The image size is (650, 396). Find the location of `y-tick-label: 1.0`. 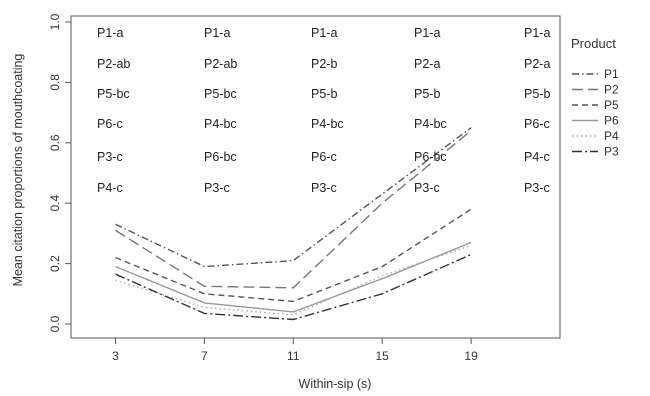

y-tick-label: 1.0 is located at coordinates (55, 21).